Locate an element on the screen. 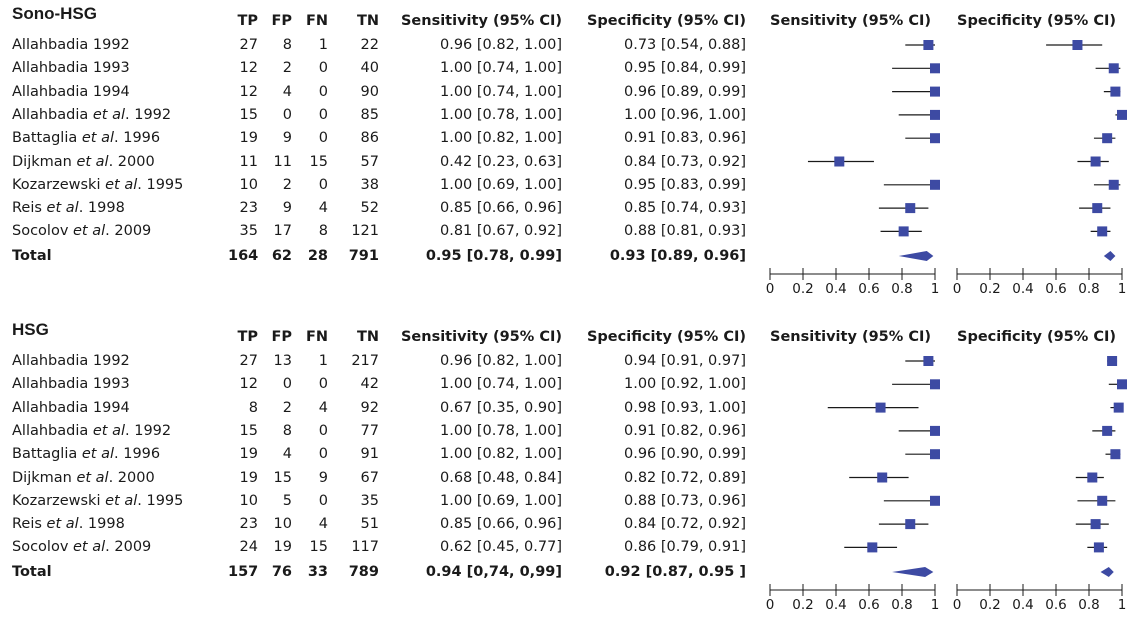 This screenshot has height=619, width=1130. cell-tp: 15 is located at coordinates (248, 430).